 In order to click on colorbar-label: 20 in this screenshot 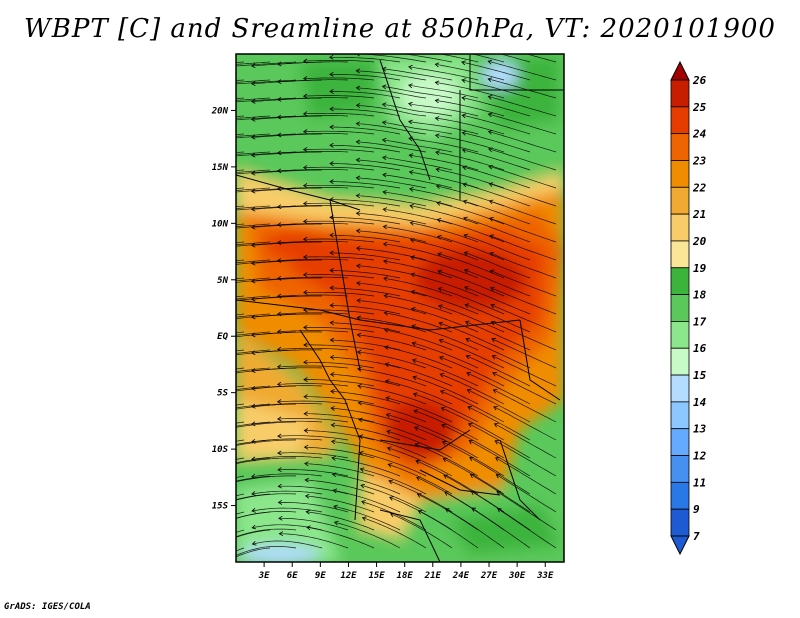, I will do `click(699, 241)`.